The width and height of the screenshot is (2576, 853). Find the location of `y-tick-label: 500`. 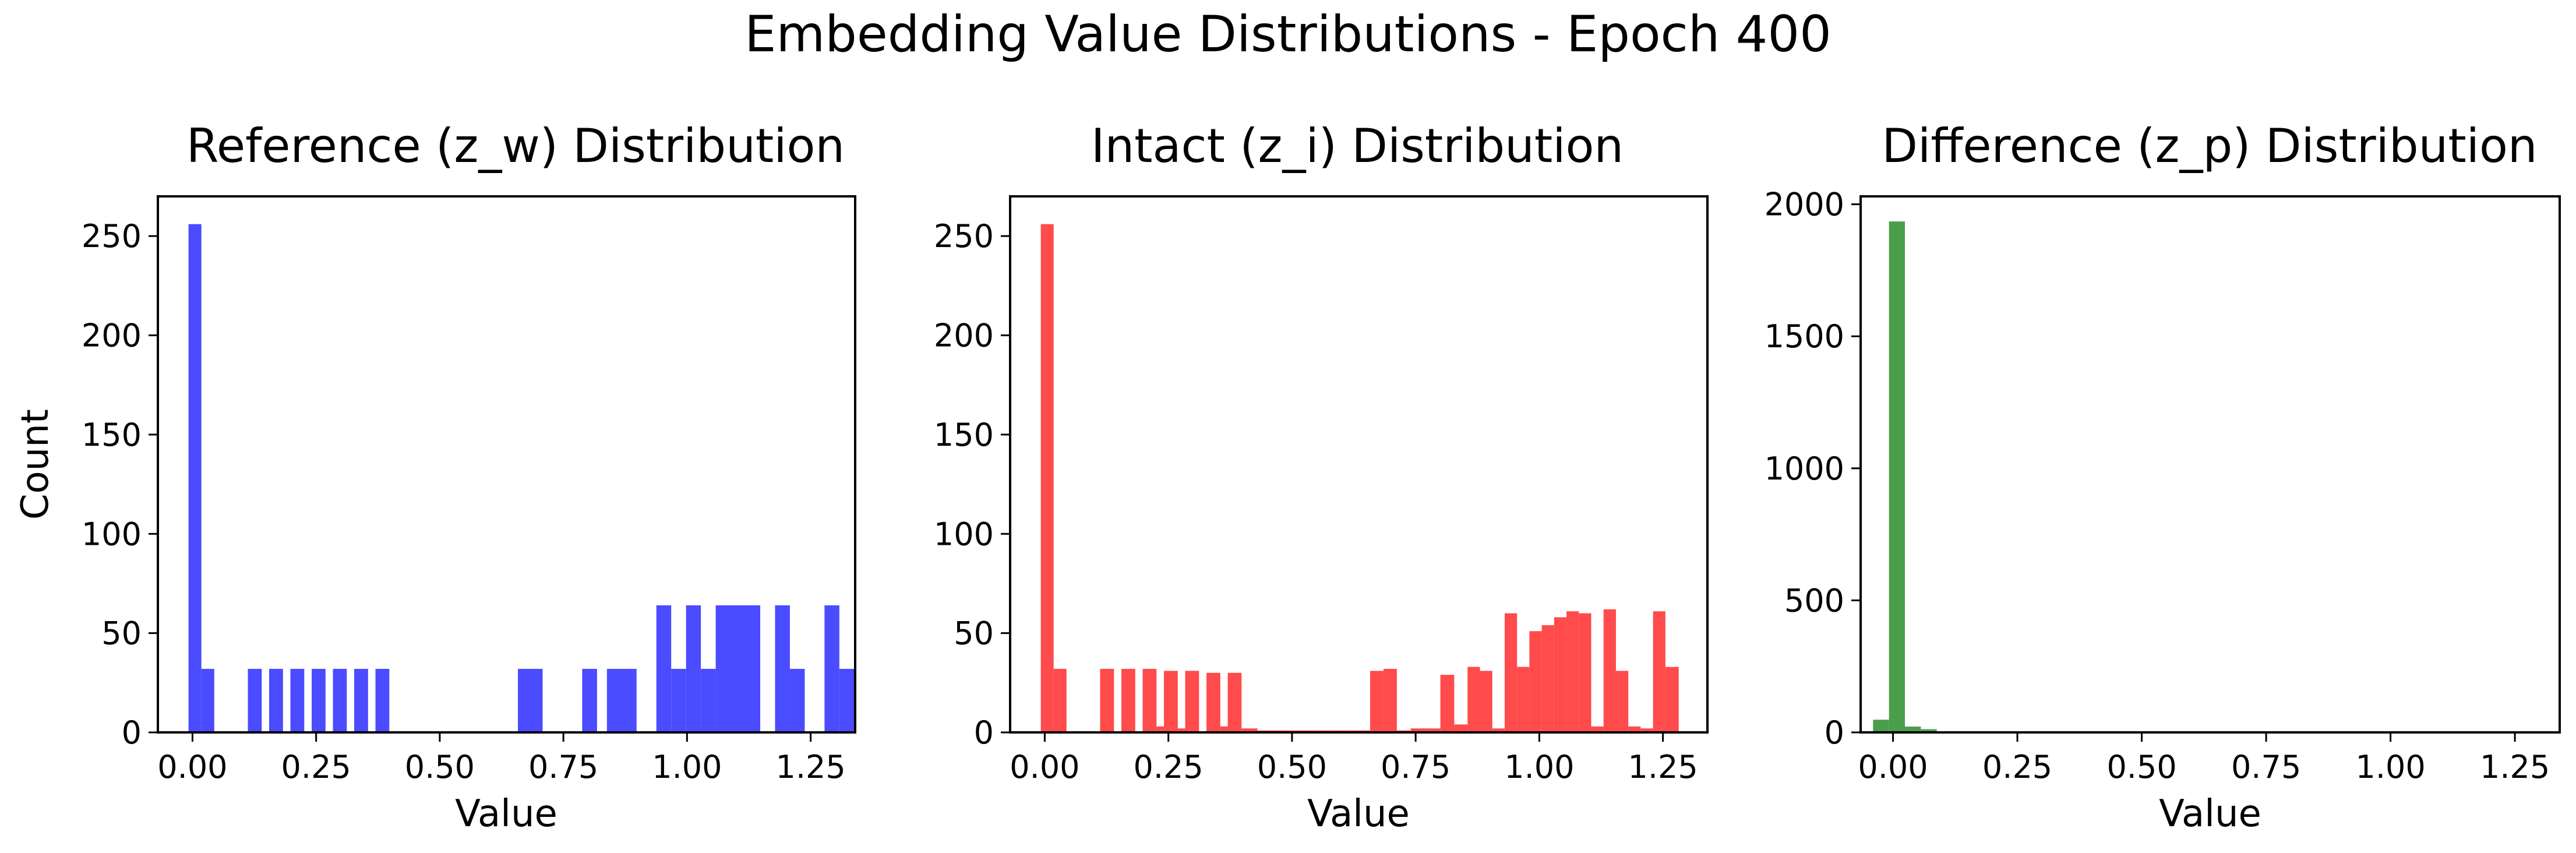

y-tick-label: 500 is located at coordinates (1814, 600).